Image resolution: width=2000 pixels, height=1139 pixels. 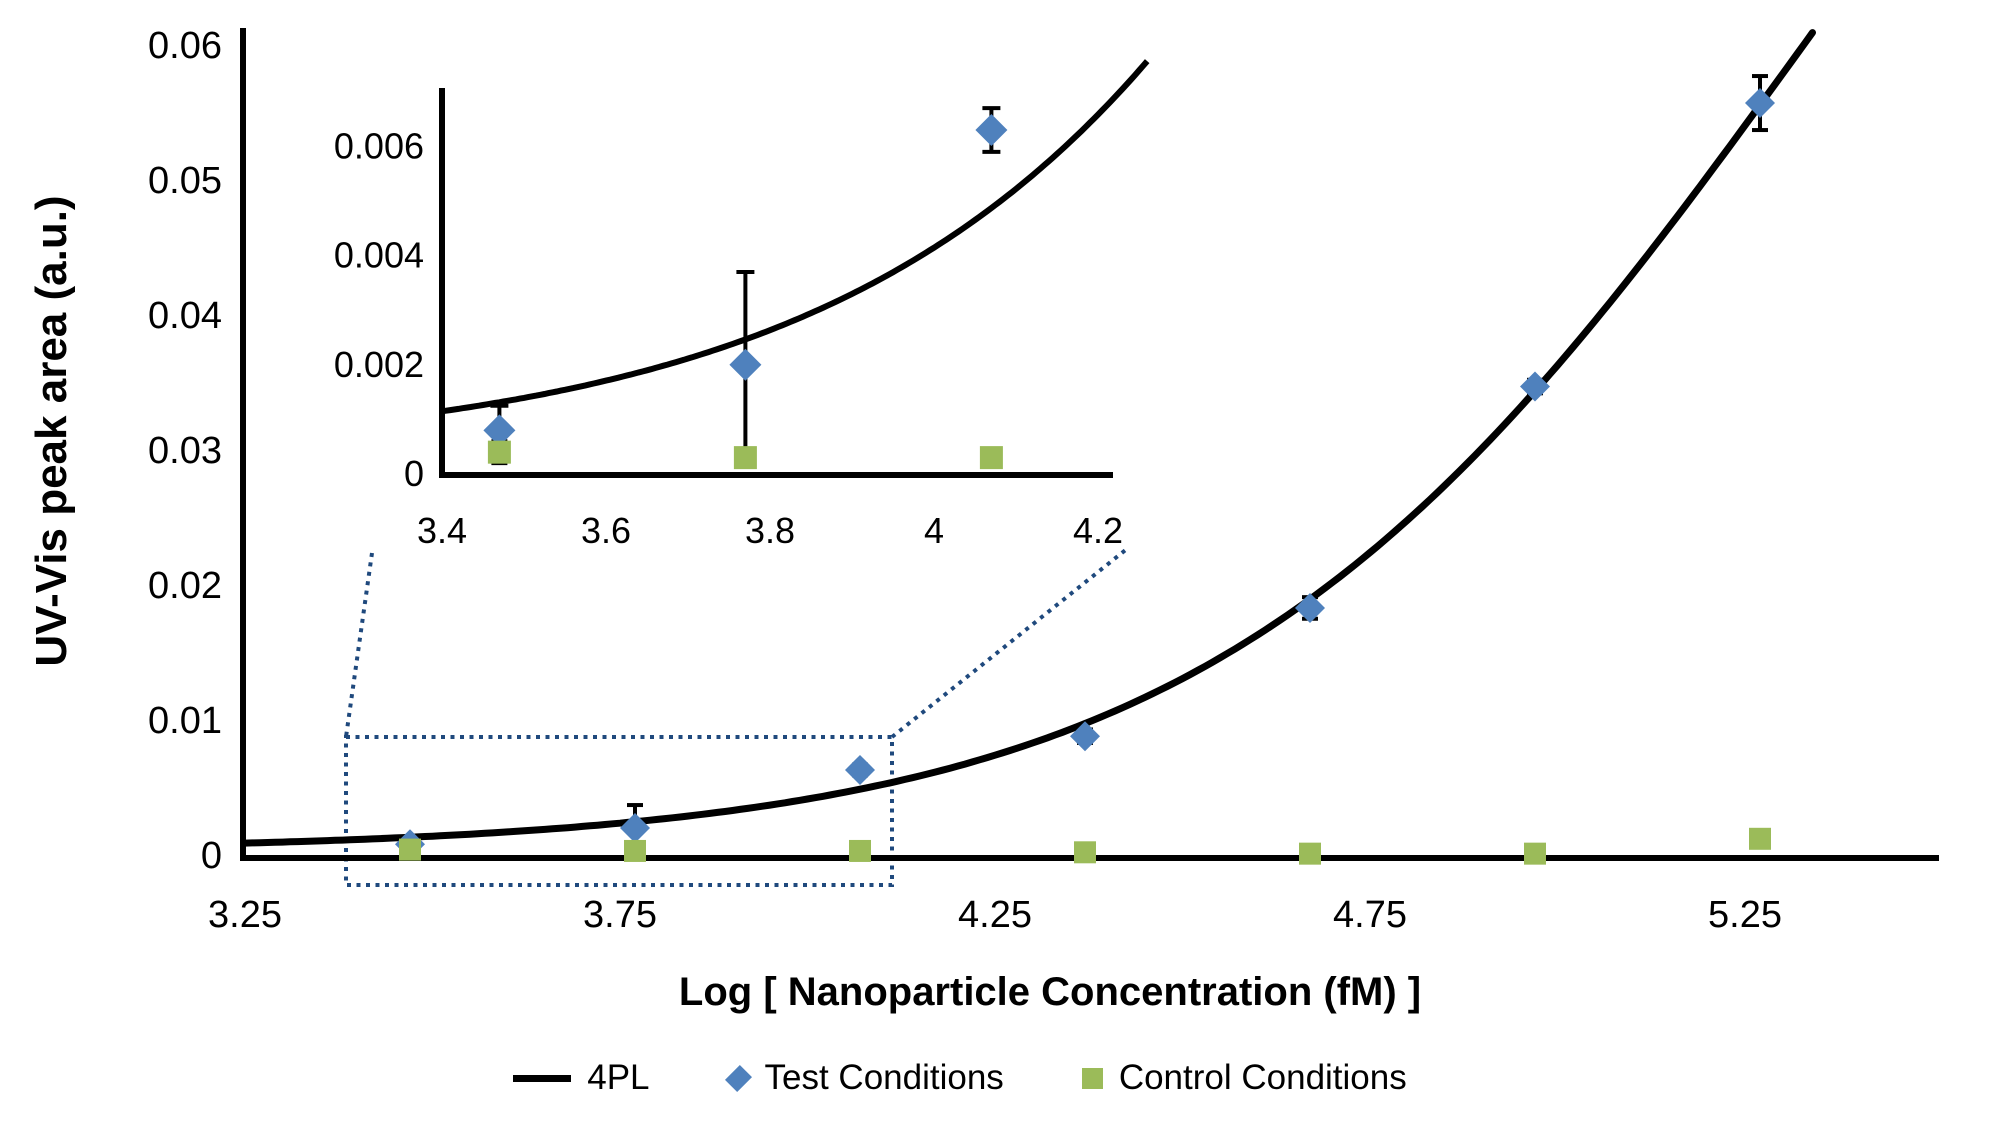 What do you see at coordinates (770, 530) in the screenshot?
I see `inset-x-tick-label: 3.8` at bounding box center [770, 530].